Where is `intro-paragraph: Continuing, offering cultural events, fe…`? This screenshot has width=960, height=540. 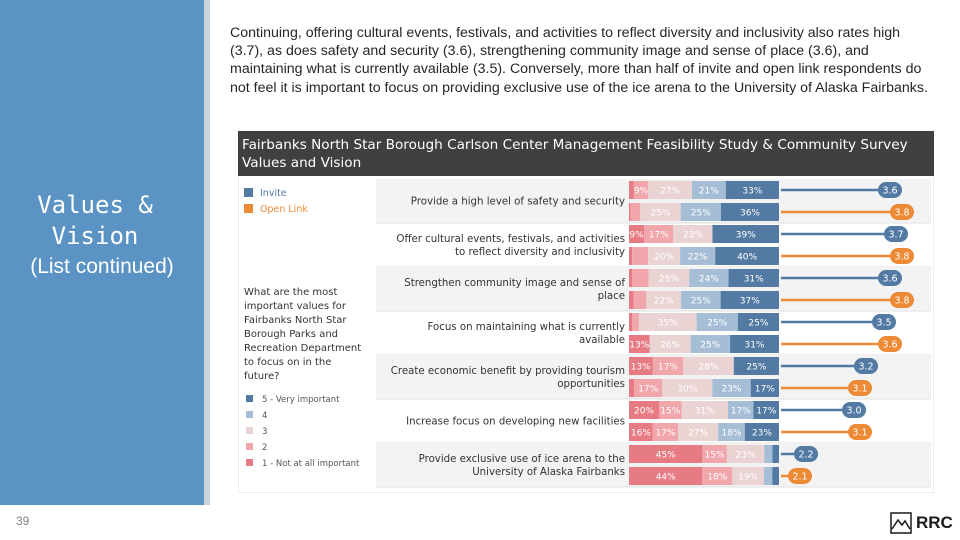
intro-paragraph: Continuing, offering cultural events, fe… is located at coordinates (579, 60).